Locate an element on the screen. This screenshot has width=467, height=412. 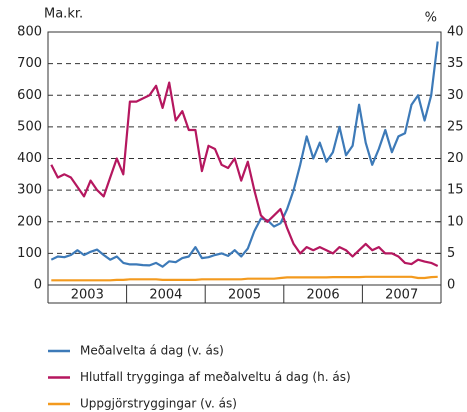
y-tick-label: 0 is located at coordinates (38, 285).